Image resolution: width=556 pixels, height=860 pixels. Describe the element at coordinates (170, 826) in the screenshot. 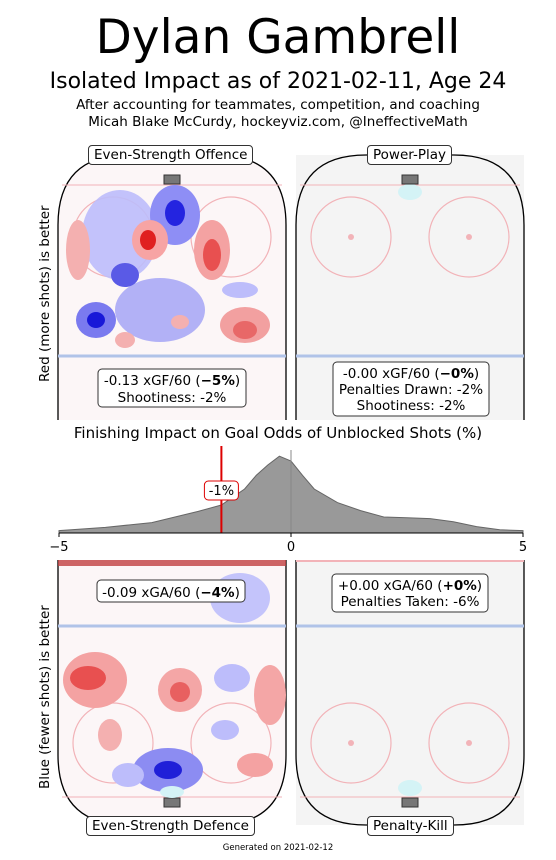

I see `ev-defence-label: Even-Strength Defence` at that location.